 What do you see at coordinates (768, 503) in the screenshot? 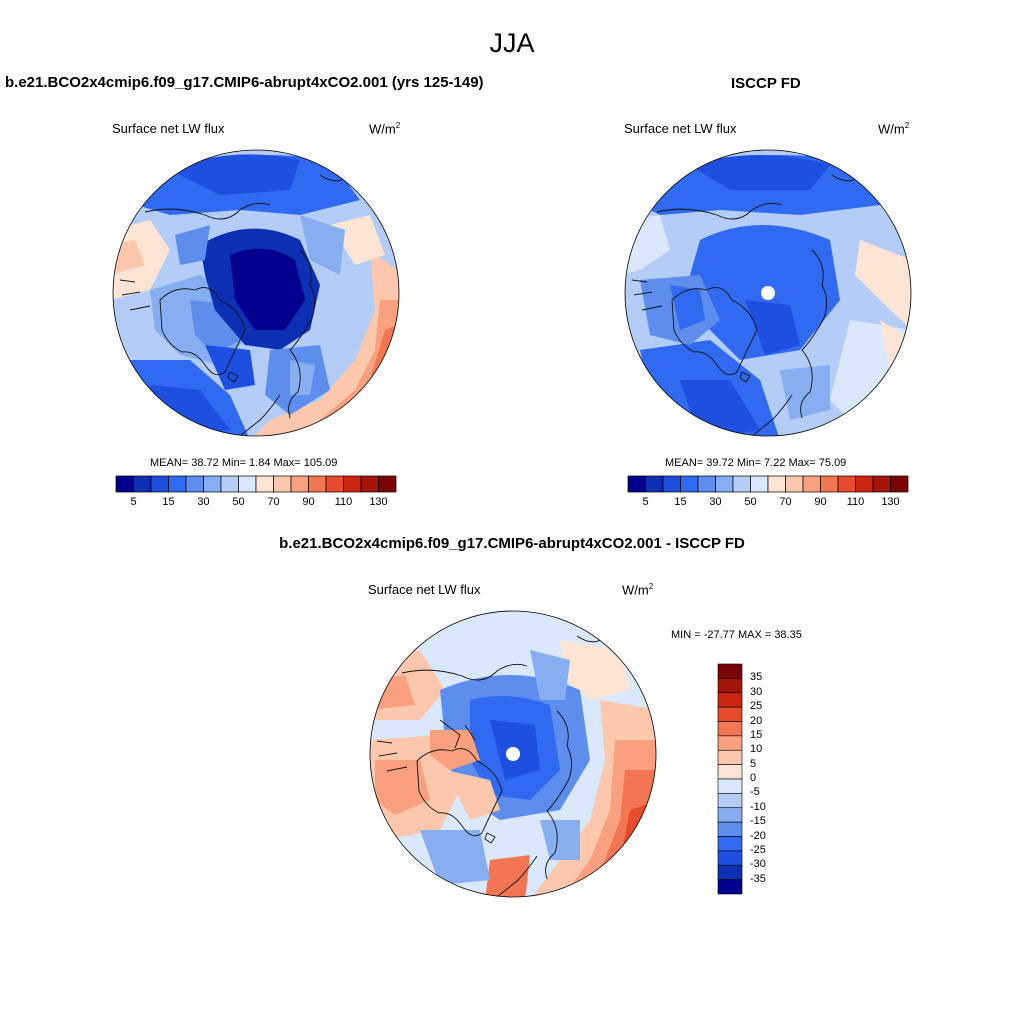
I see `panel-2-colorbar-ticks: 5 15 30 50 70 90 110 130` at bounding box center [768, 503].